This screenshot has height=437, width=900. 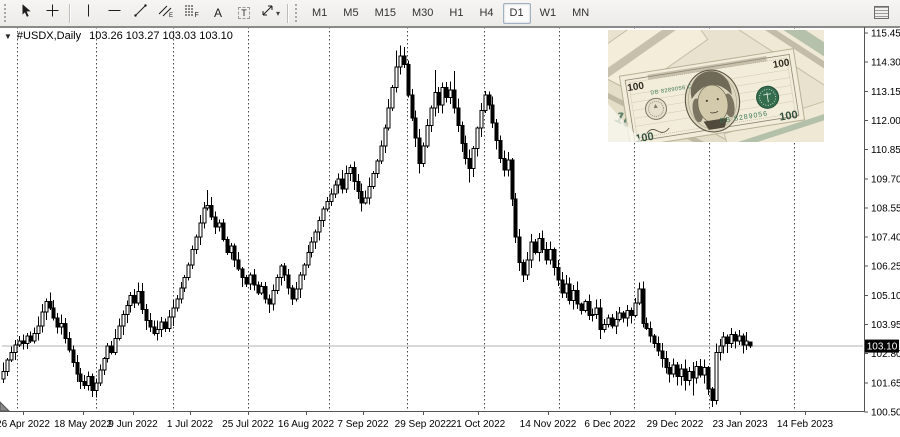 What do you see at coordinates (133, 424) in the screenshot?
I see `time-axis-label: 9 Jun 2022` at bounding box center [133, 424].